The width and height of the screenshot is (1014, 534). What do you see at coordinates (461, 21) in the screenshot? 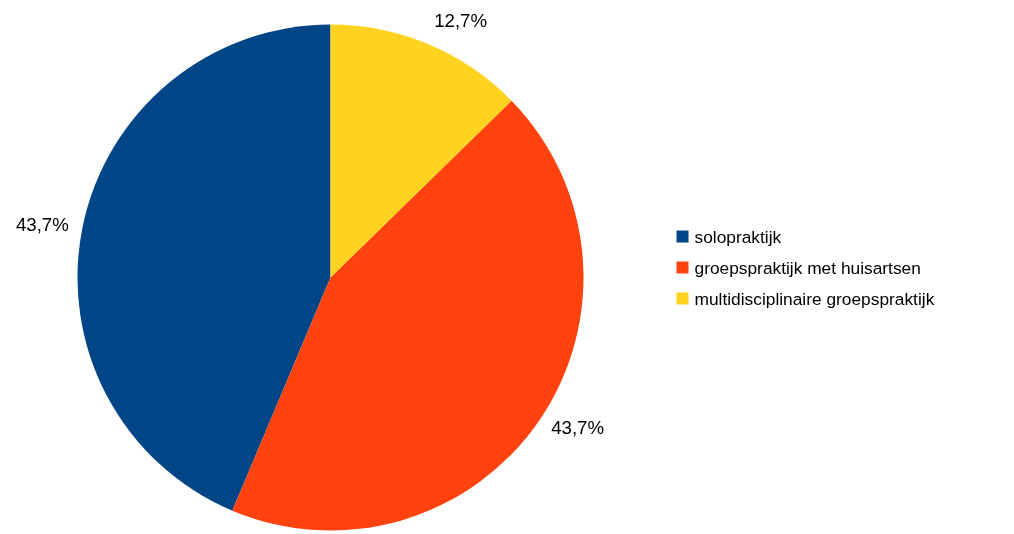
I see `data-label: 12,7%` at bounding box center [461, 21].